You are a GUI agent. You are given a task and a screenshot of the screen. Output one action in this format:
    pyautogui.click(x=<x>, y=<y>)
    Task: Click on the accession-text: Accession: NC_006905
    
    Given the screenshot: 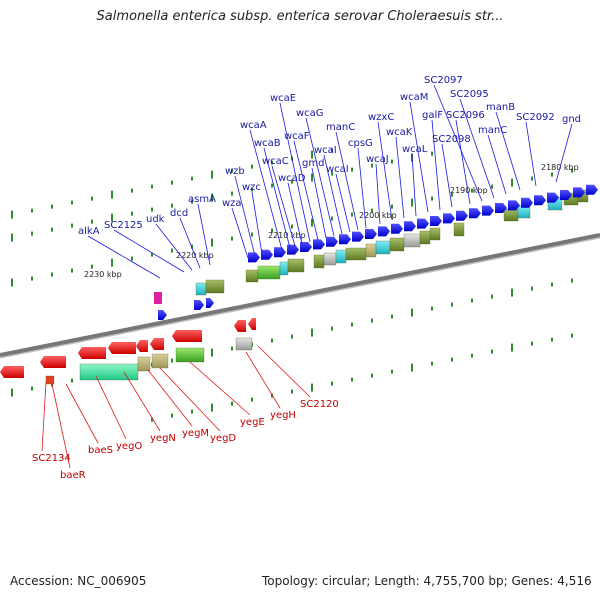 What is the action you would take?
    pyautogui.click(x=78, y=581)
    